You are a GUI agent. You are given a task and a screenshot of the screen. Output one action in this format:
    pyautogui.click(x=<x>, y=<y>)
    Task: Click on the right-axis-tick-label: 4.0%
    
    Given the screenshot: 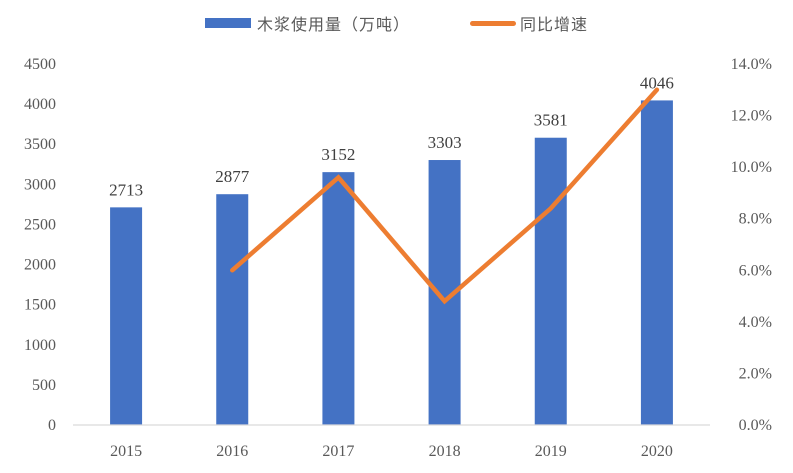 What is the action you would take?
    pyautogui.click(x=755, y=322)
    